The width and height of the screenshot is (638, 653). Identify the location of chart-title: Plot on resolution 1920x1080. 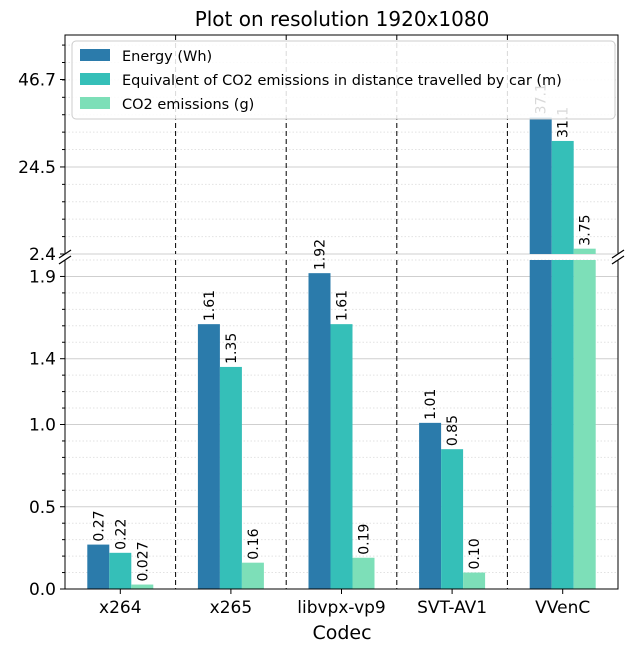
(342, 19).